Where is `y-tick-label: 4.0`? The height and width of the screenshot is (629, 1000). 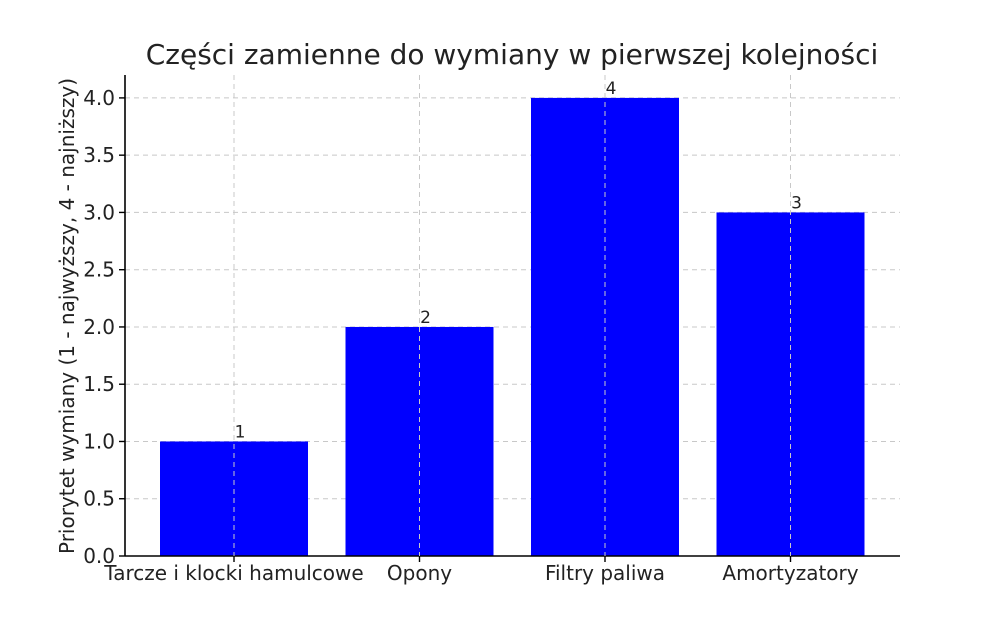 y-tick-label: 4.0 is located at coordinates (99, 98).